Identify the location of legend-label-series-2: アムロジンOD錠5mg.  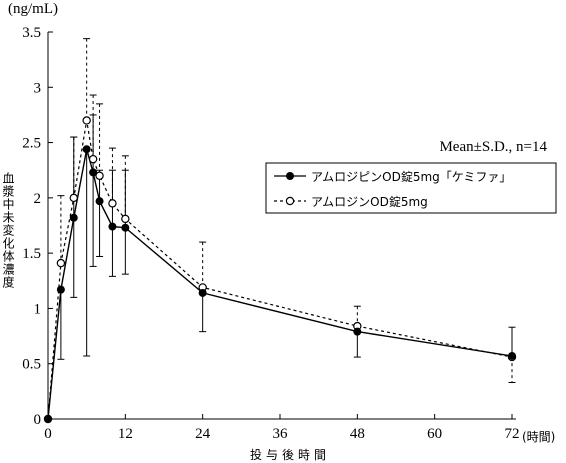
(369, 201).